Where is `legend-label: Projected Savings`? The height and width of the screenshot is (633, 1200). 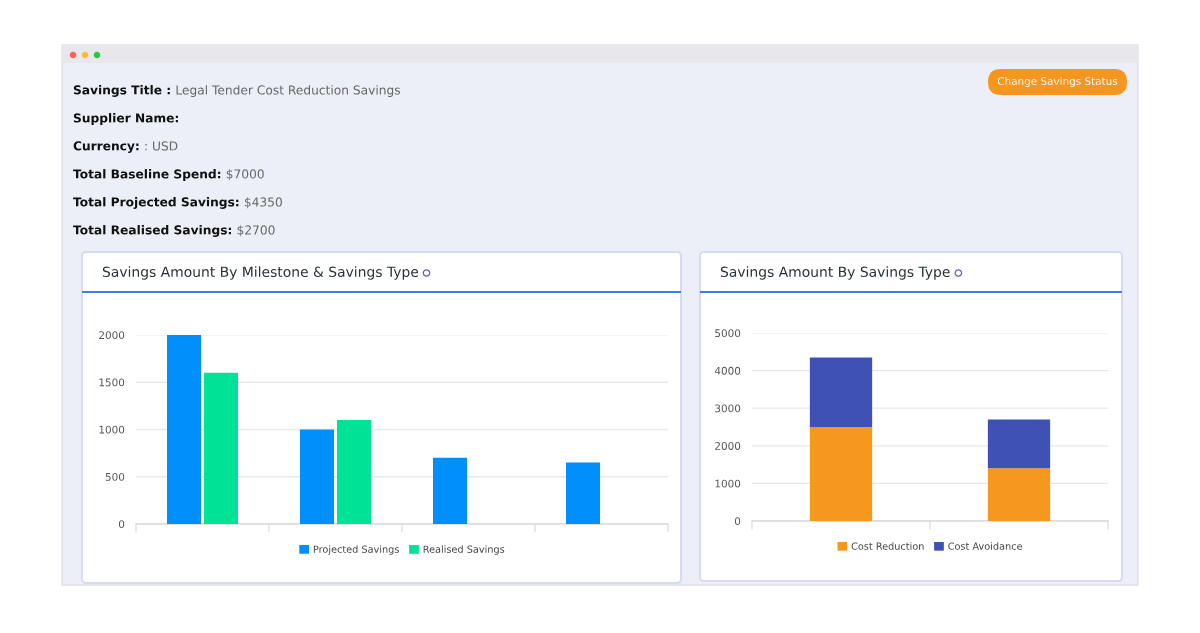
legend-label: Projected Savings is located at coordinates (356, 550).